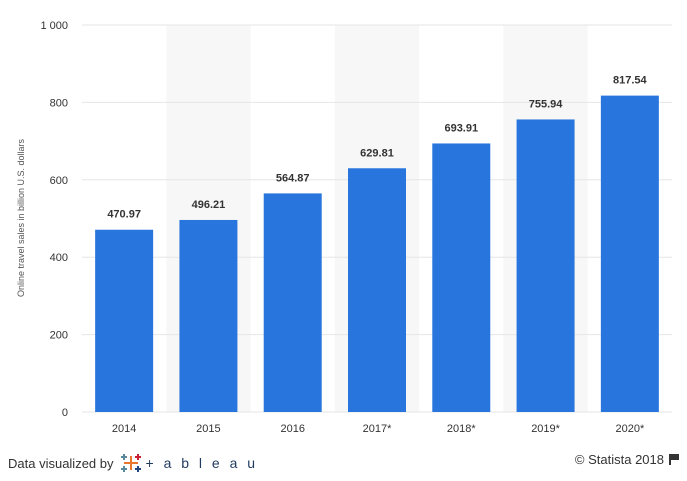  What do you see at coordinates (208, 429) in the screenshot?
I see `x-tick-label: 2015` at bounding box center [208, 429].